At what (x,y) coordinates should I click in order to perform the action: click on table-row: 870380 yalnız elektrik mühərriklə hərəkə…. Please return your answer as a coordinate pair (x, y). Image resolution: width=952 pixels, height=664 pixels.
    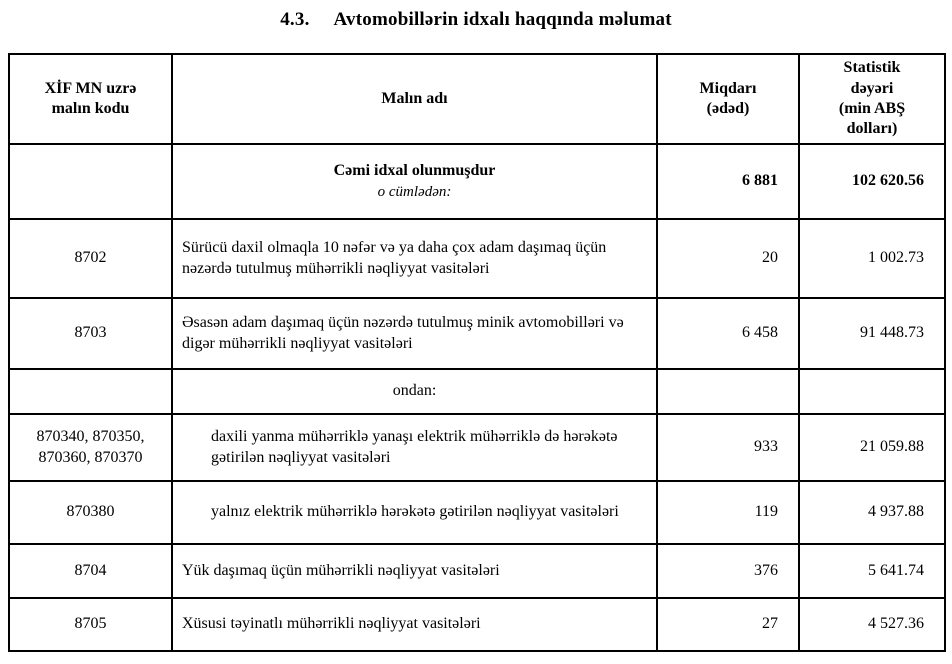
    Looking at the image, I should click on (477, 512).